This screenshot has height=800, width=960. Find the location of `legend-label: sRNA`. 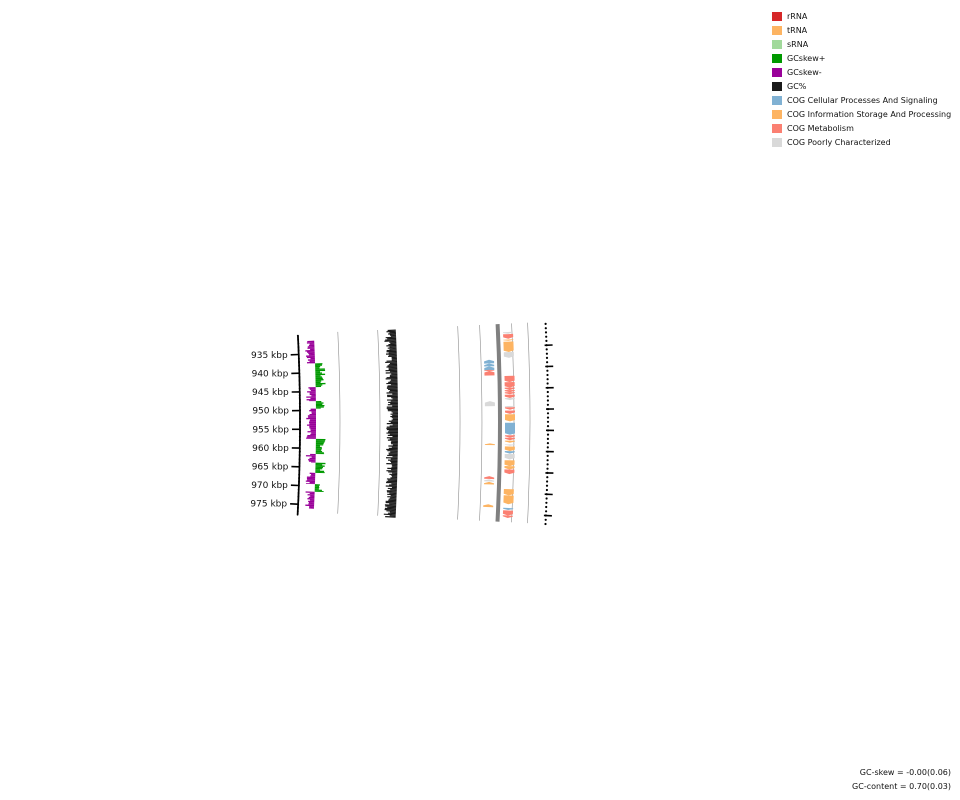

legend-label: sRNA is located at coordinates (798, 44).